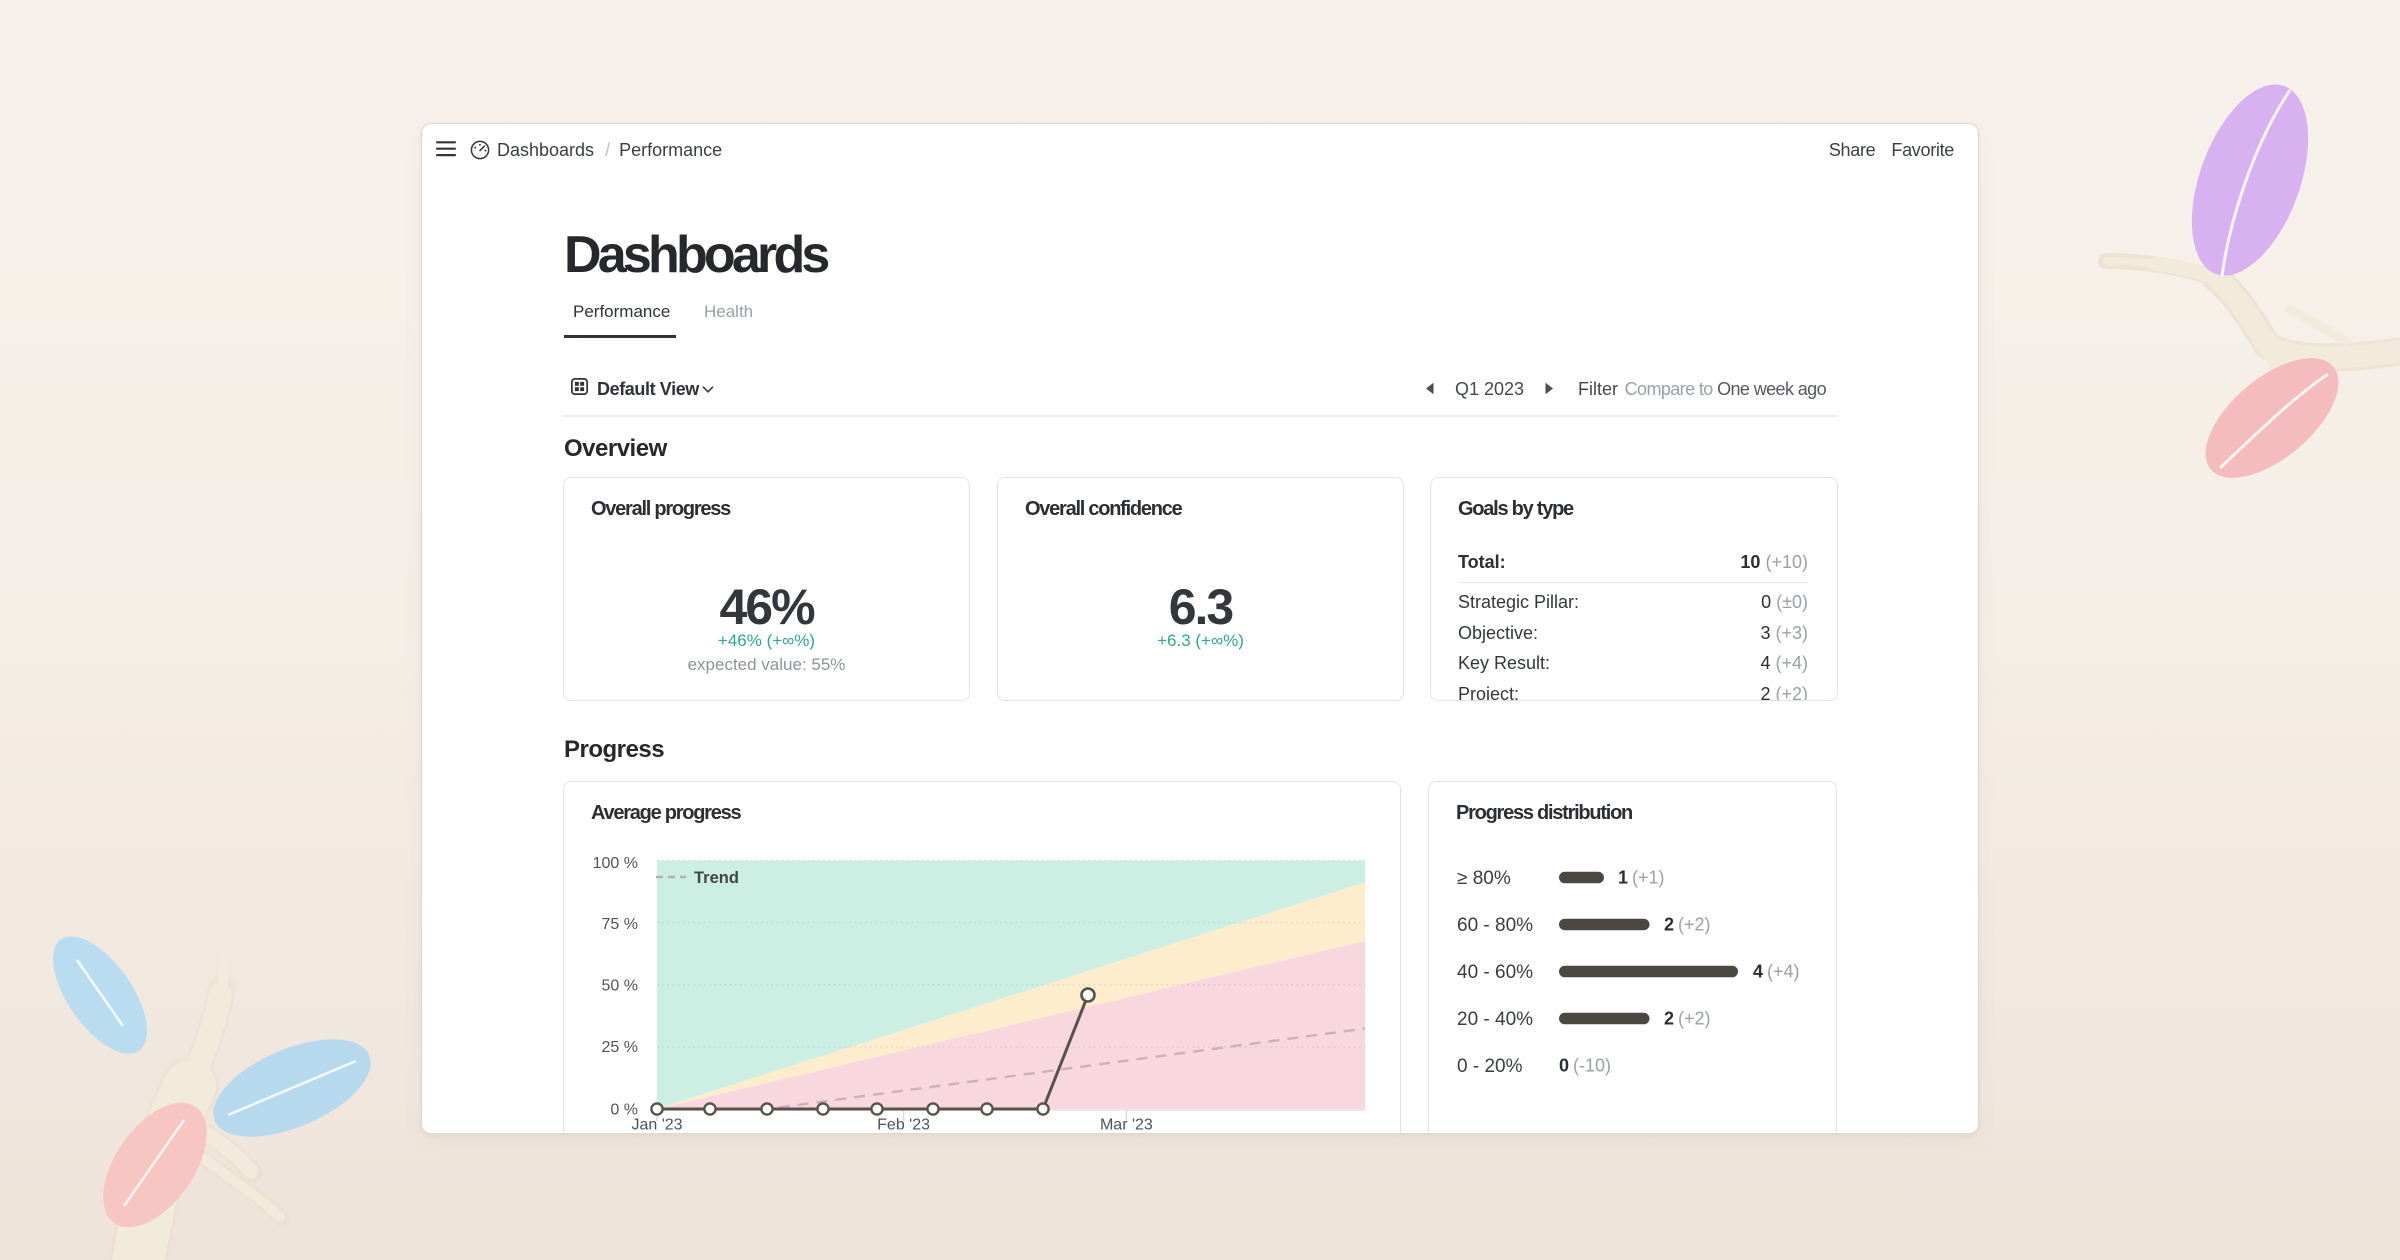  I want to click on svg-text: ≥ 80%, so click(1484, 878).